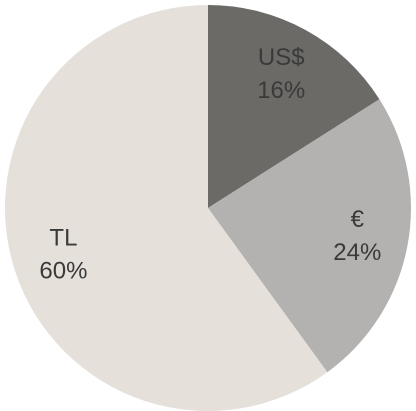 Image resolution: width=416 pixels, height=411 pixels. Describe the element at coordinates (281, 90) in the screenshot. I see `slice-value-label: 16%` at that location.